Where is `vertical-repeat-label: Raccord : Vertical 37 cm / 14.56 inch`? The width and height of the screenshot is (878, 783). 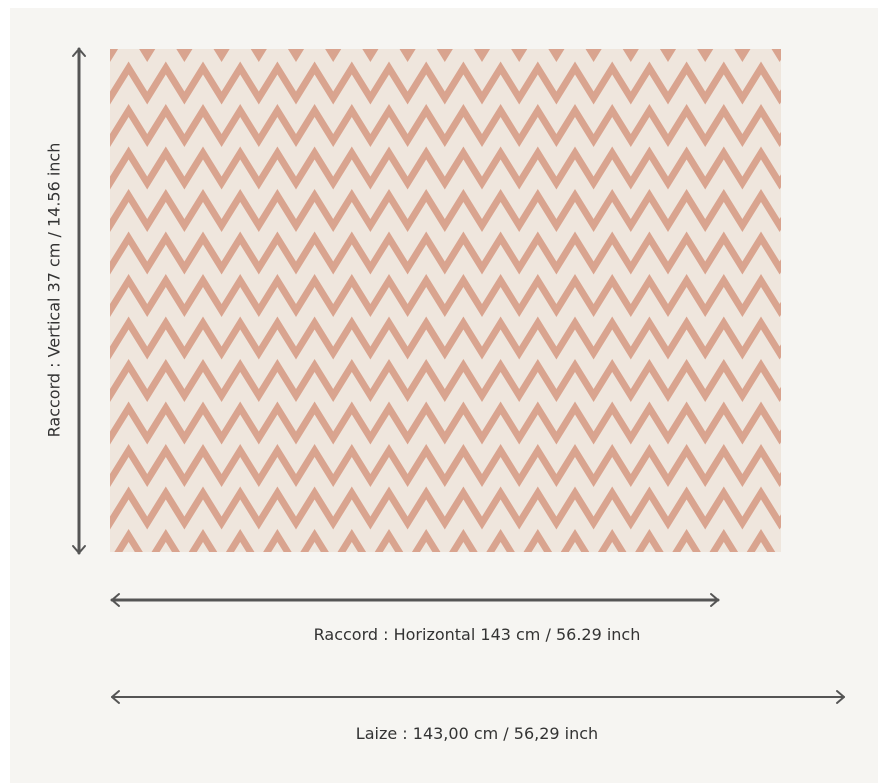
vertical-repeat-label: Raccord : Vertical 37 cm / 14.56 inch is located at coordinates (54, 290).